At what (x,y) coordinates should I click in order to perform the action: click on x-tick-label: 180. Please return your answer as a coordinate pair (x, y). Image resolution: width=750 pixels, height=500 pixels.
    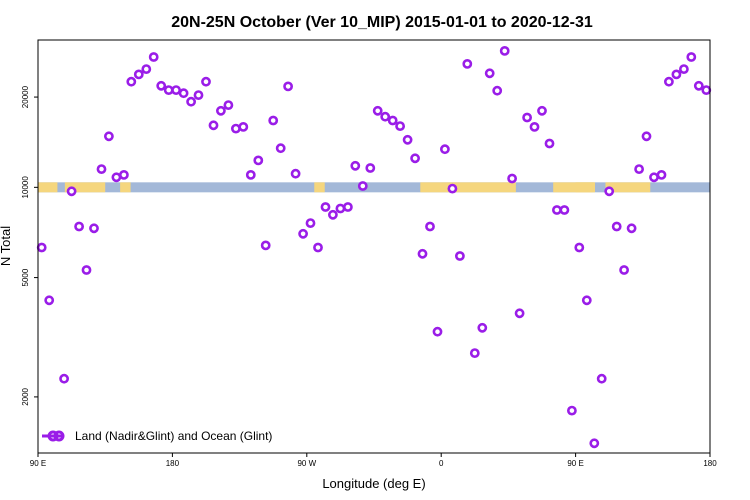
    Looking at the image, I should click on (173, 463).